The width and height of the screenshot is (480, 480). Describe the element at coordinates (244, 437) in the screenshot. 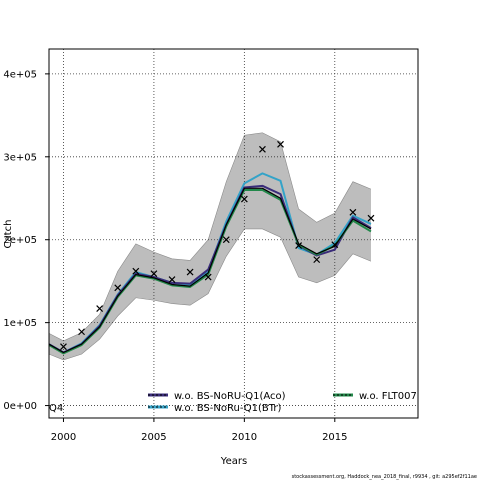

I see `x-tick-label-2010: 2010` at that location.